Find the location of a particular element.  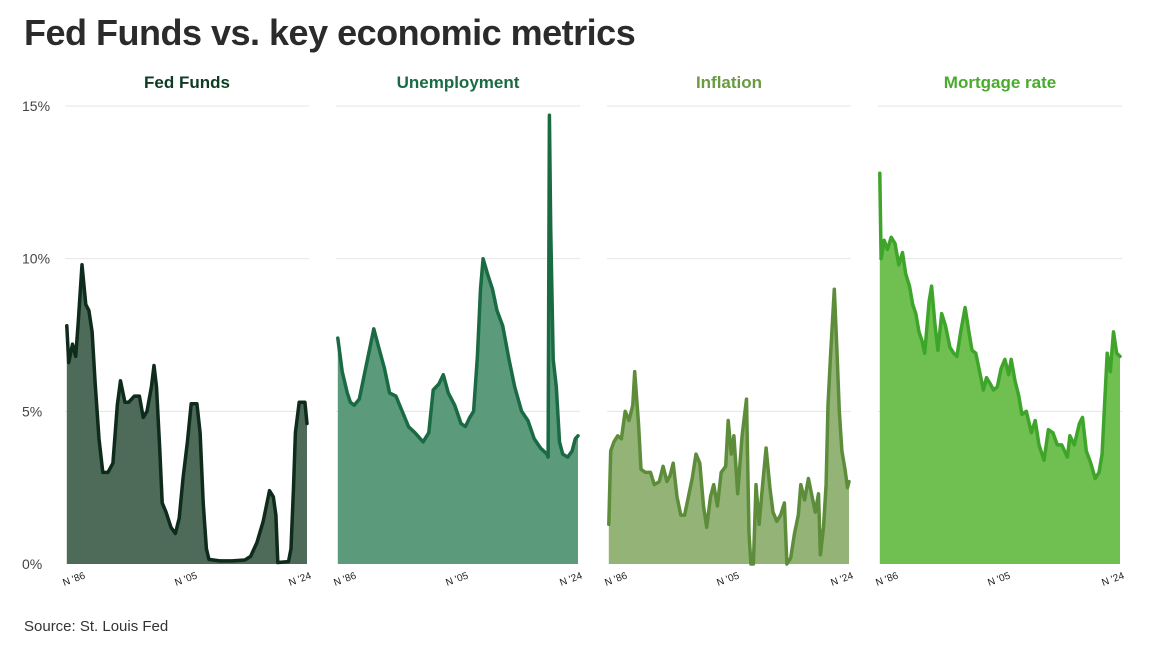

y-tick-label: 15% is located at coordinates (36, 106).